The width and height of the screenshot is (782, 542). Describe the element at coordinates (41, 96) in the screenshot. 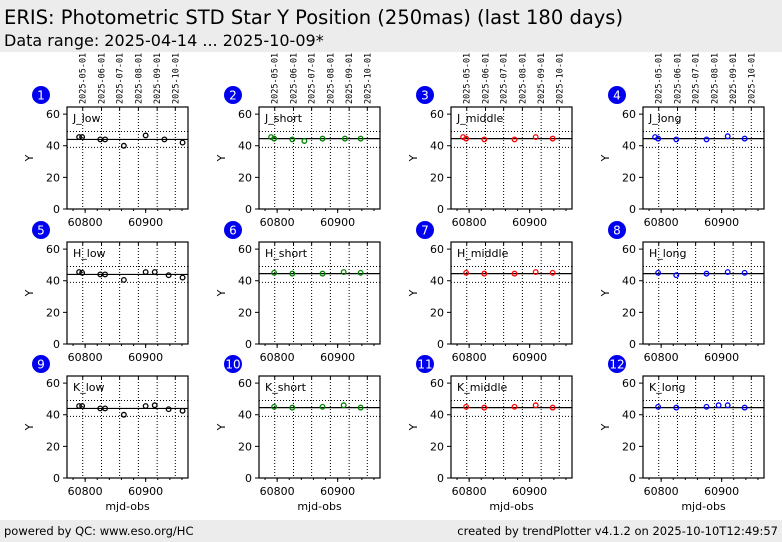

I see `panel-number: 1` at that location.